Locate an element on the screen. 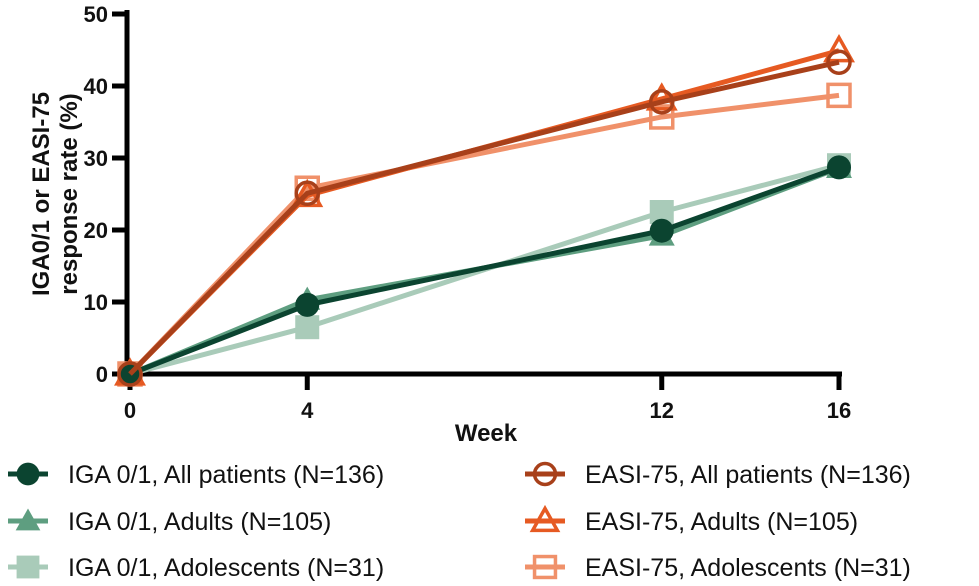 This screenshot has height=586, width=979. y-tick-label: 20 is located at coordinates (96, 230).